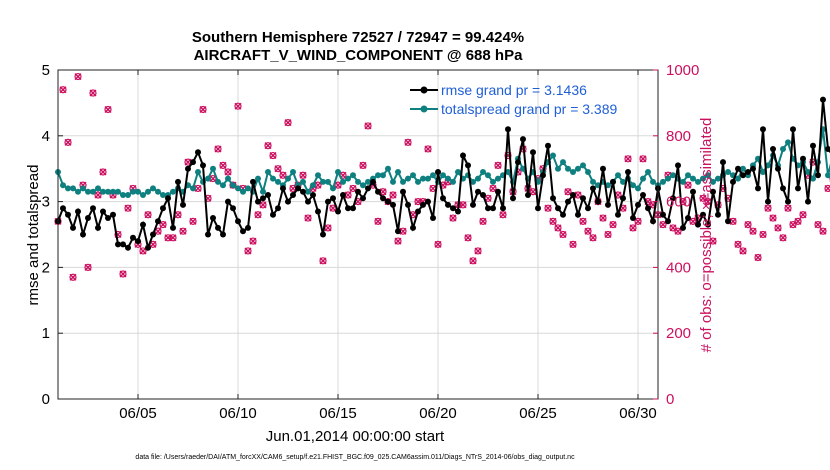  I want to click on y-tick-label-right: 800, so click(678, 136).